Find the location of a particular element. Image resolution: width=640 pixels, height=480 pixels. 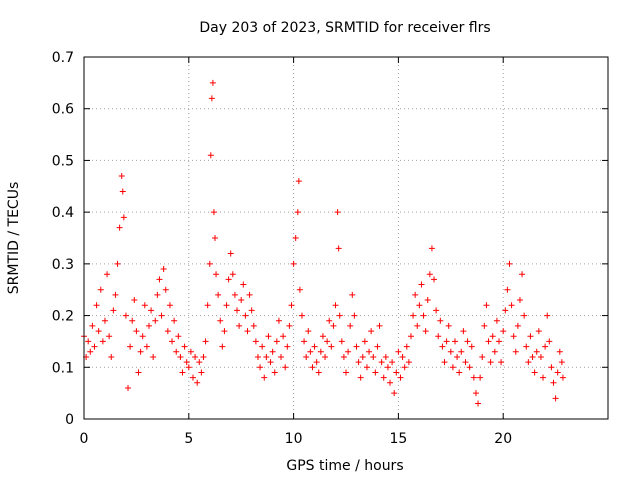

y-tick-label: 0.7 is located at coordinates (63, 58).